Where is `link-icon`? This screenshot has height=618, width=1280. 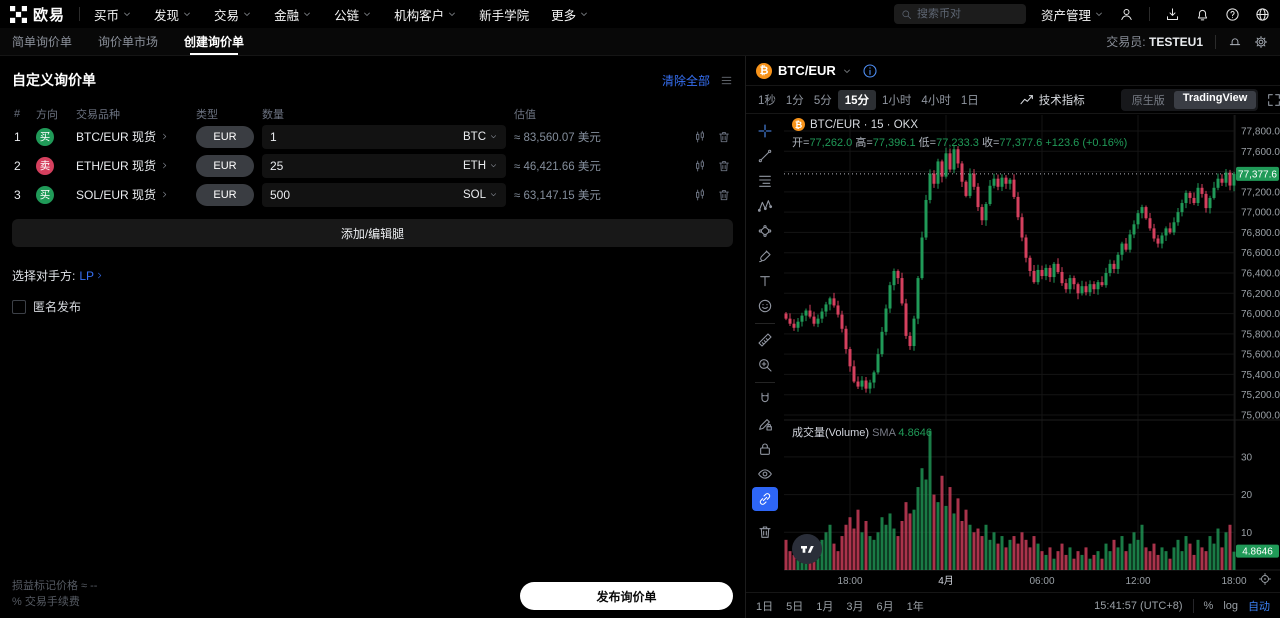 link-icon is located at coordinates (765, 499).